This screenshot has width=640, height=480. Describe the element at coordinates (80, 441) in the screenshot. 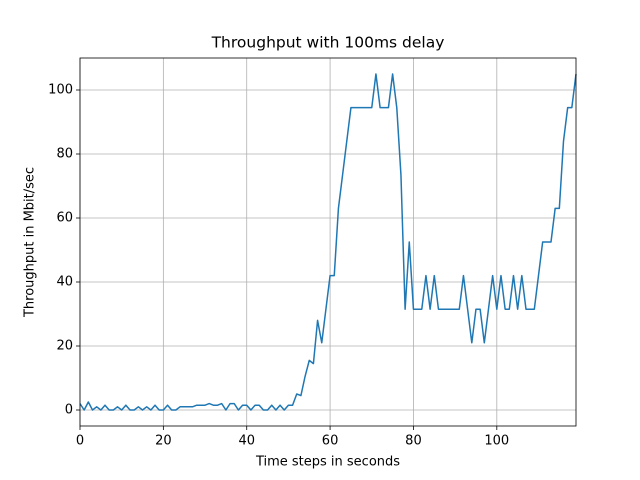

I see `x-tick-label: 0` at that location.